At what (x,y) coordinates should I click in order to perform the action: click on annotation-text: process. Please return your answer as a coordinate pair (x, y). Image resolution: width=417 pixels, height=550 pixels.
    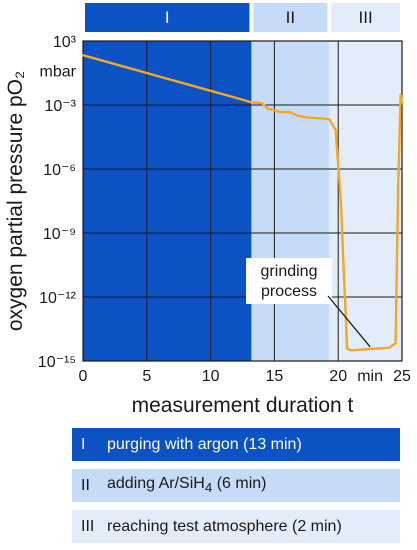
    Looking at the image, I should click on (289, 291).